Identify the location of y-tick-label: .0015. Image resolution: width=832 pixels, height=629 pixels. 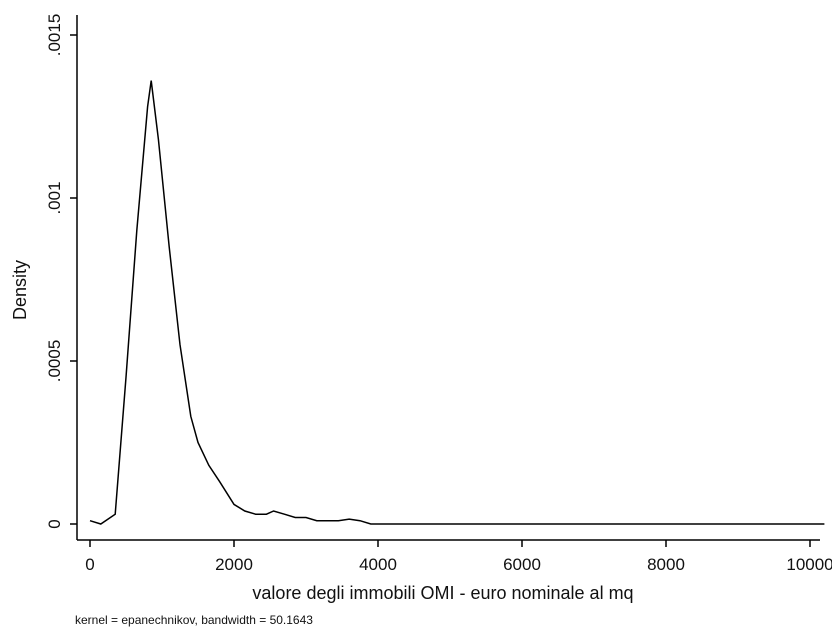
(54, 35).